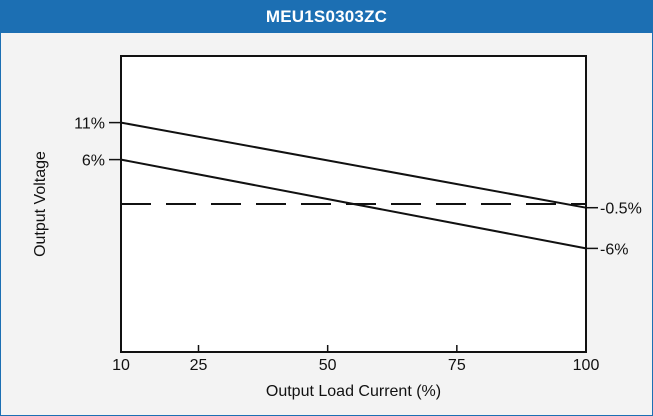  I want to click on series-end-label: -6%, so click(614, 249).